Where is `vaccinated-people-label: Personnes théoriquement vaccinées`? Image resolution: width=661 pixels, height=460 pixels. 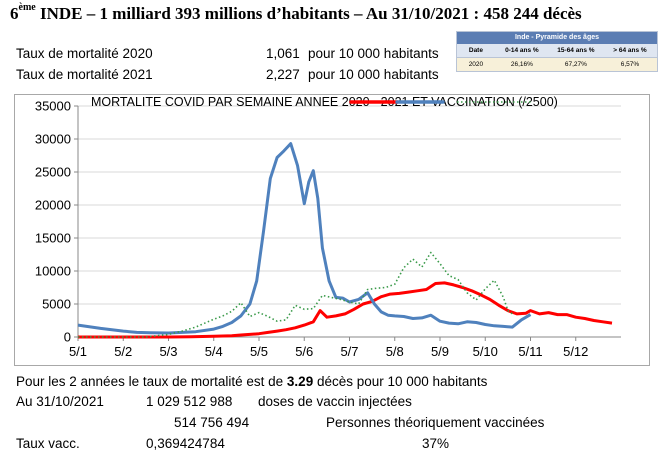 vaccinated-people-label: Personnes théoriquement vaccinées is located at coordinates (435, 422).